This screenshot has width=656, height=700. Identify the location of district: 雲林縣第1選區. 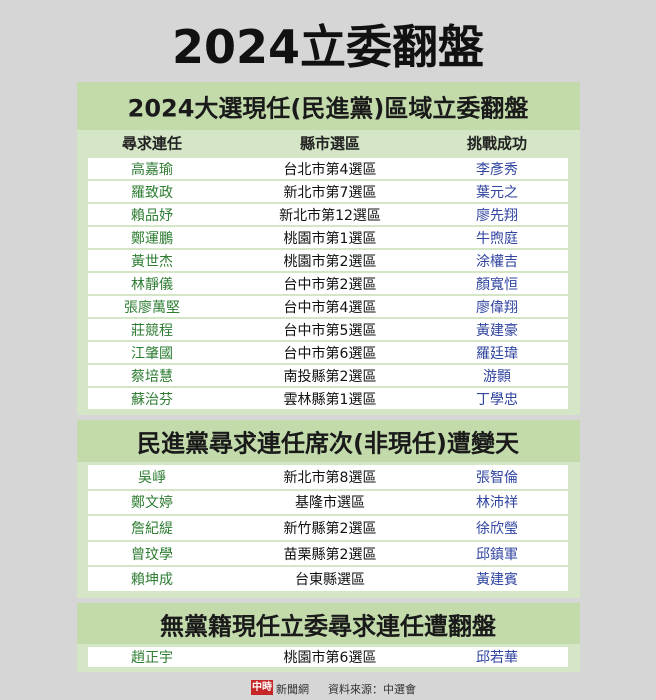
(330, 399).